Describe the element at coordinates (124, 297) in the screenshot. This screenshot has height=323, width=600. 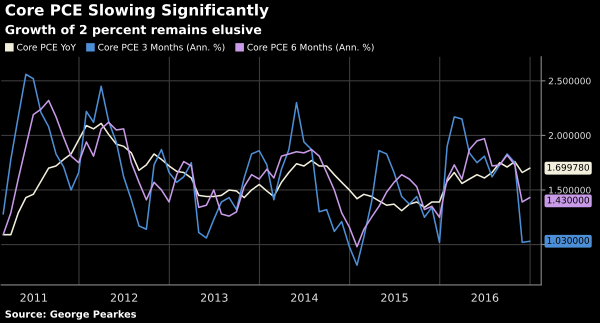
I see `x-tick-label: 2012` at that location.